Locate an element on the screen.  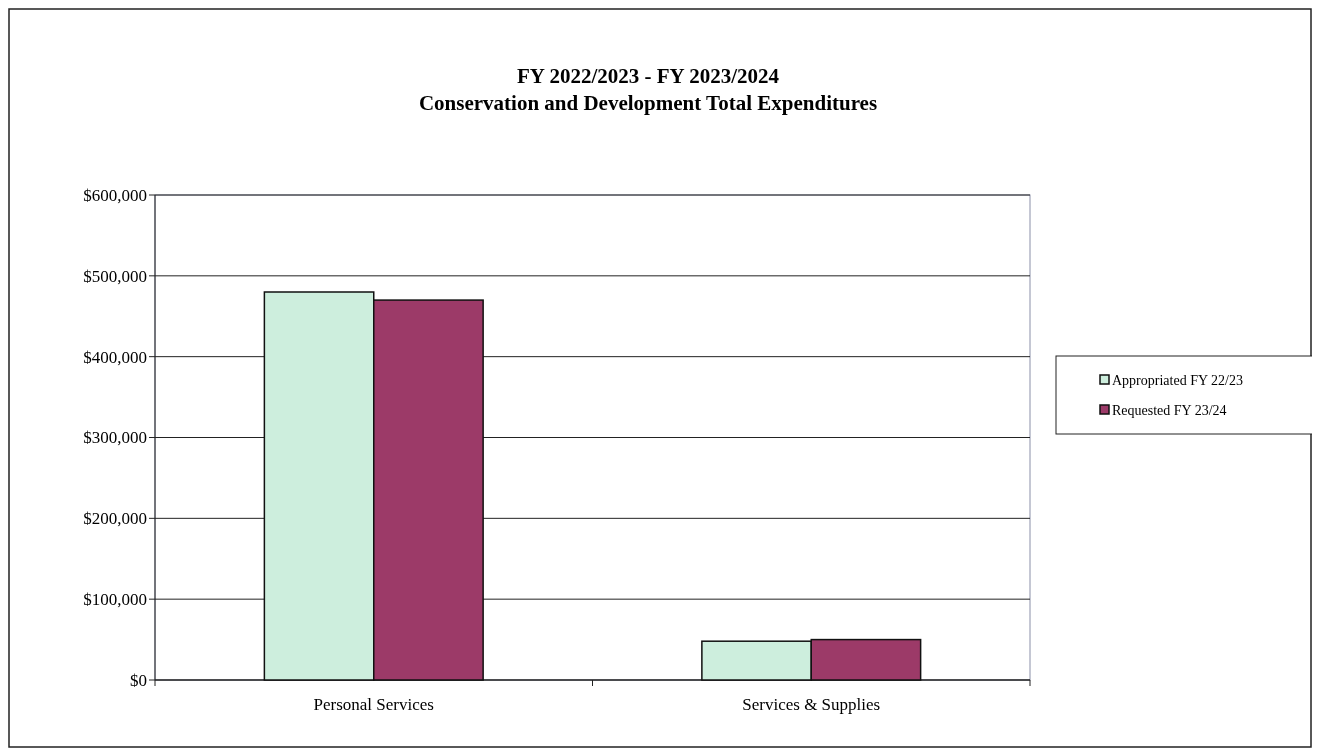
y-tick-label: $100,000 is located at coordinates (115, 600).